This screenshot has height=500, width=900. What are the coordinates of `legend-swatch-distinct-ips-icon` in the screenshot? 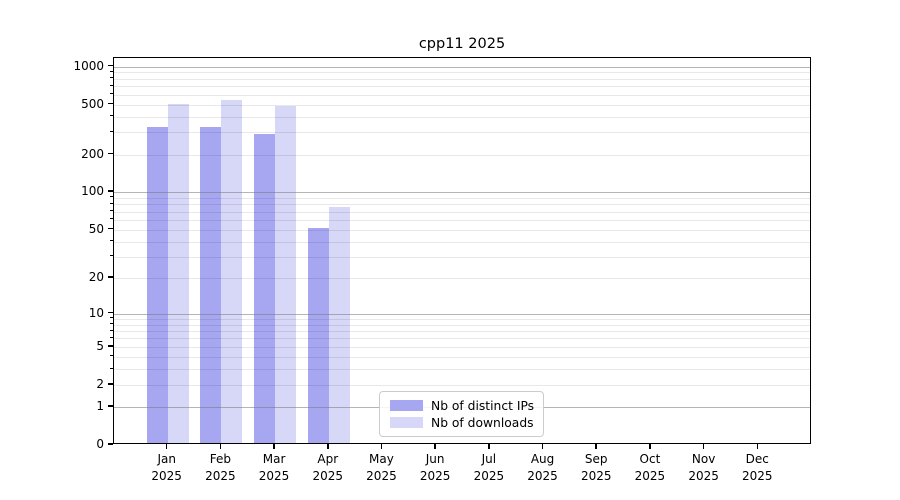 It's located at (406, 405).